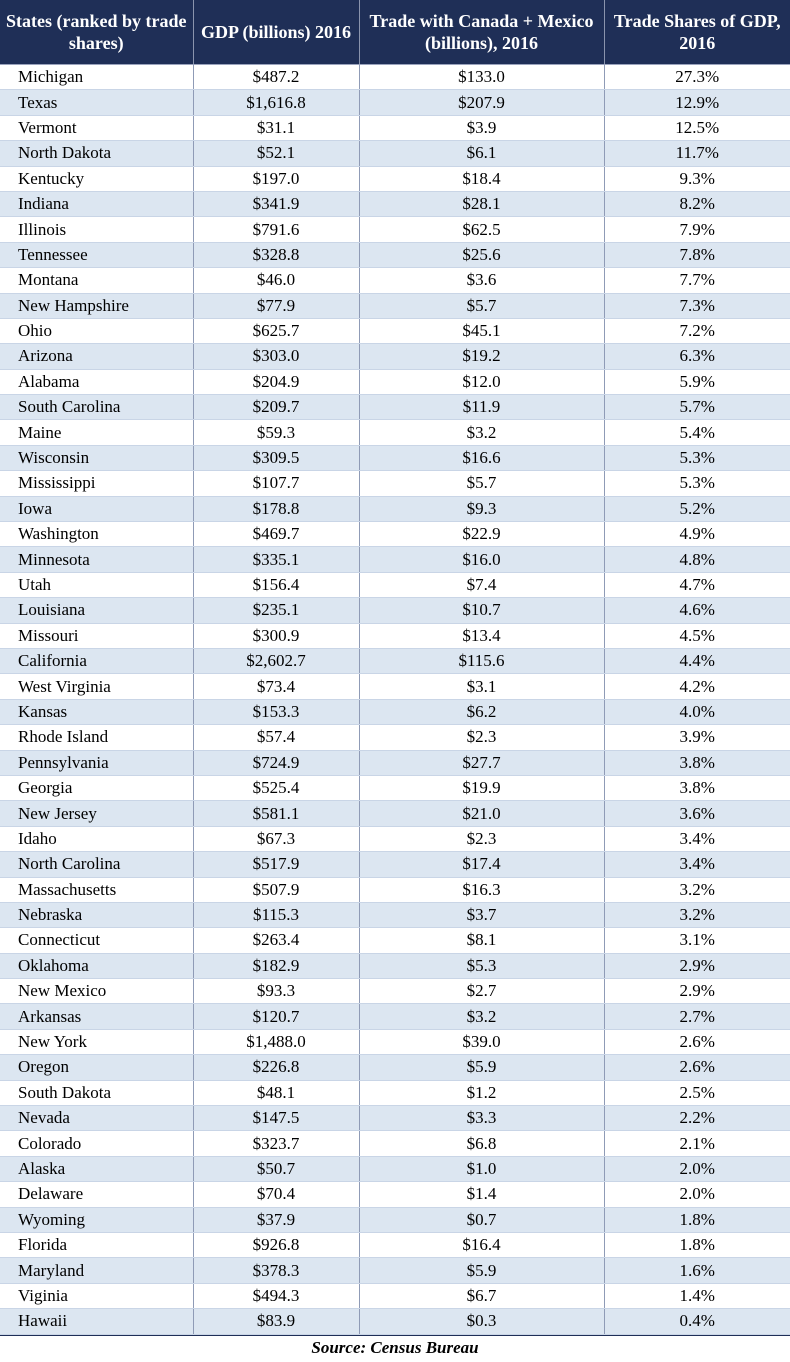 This screenshot has height=1362, width=790. What do you see at coordinates (697, 1093) in the screenshot?
I see `trade-share-cell: 2.5%` at bounding box center [697, 1093].